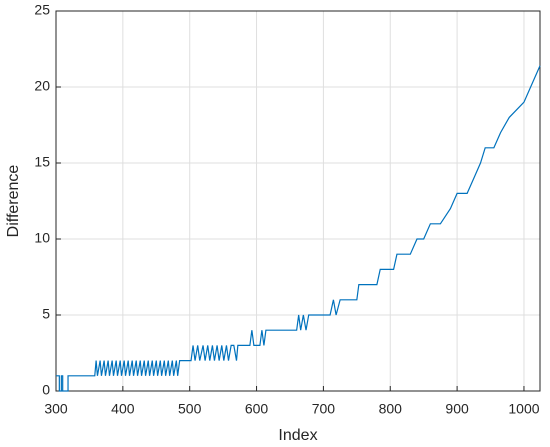 This screenshot has height=447, width=550. Describe the element at coordinates (46, 314) in the screenshot. I see `y-tick-label: 5` at that location.